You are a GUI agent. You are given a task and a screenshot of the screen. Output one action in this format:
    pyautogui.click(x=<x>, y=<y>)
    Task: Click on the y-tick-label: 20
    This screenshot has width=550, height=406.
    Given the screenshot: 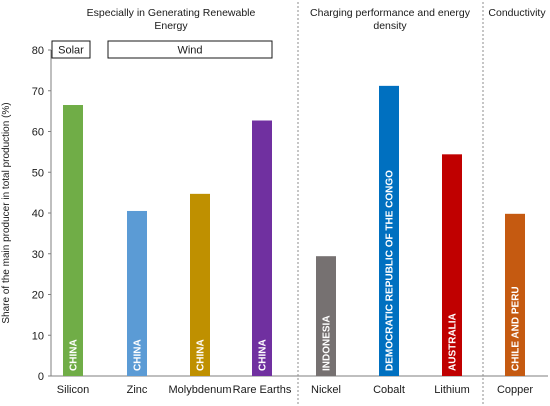 What is the action you would take?
    pyautogui.click(x=38, y=296)
    